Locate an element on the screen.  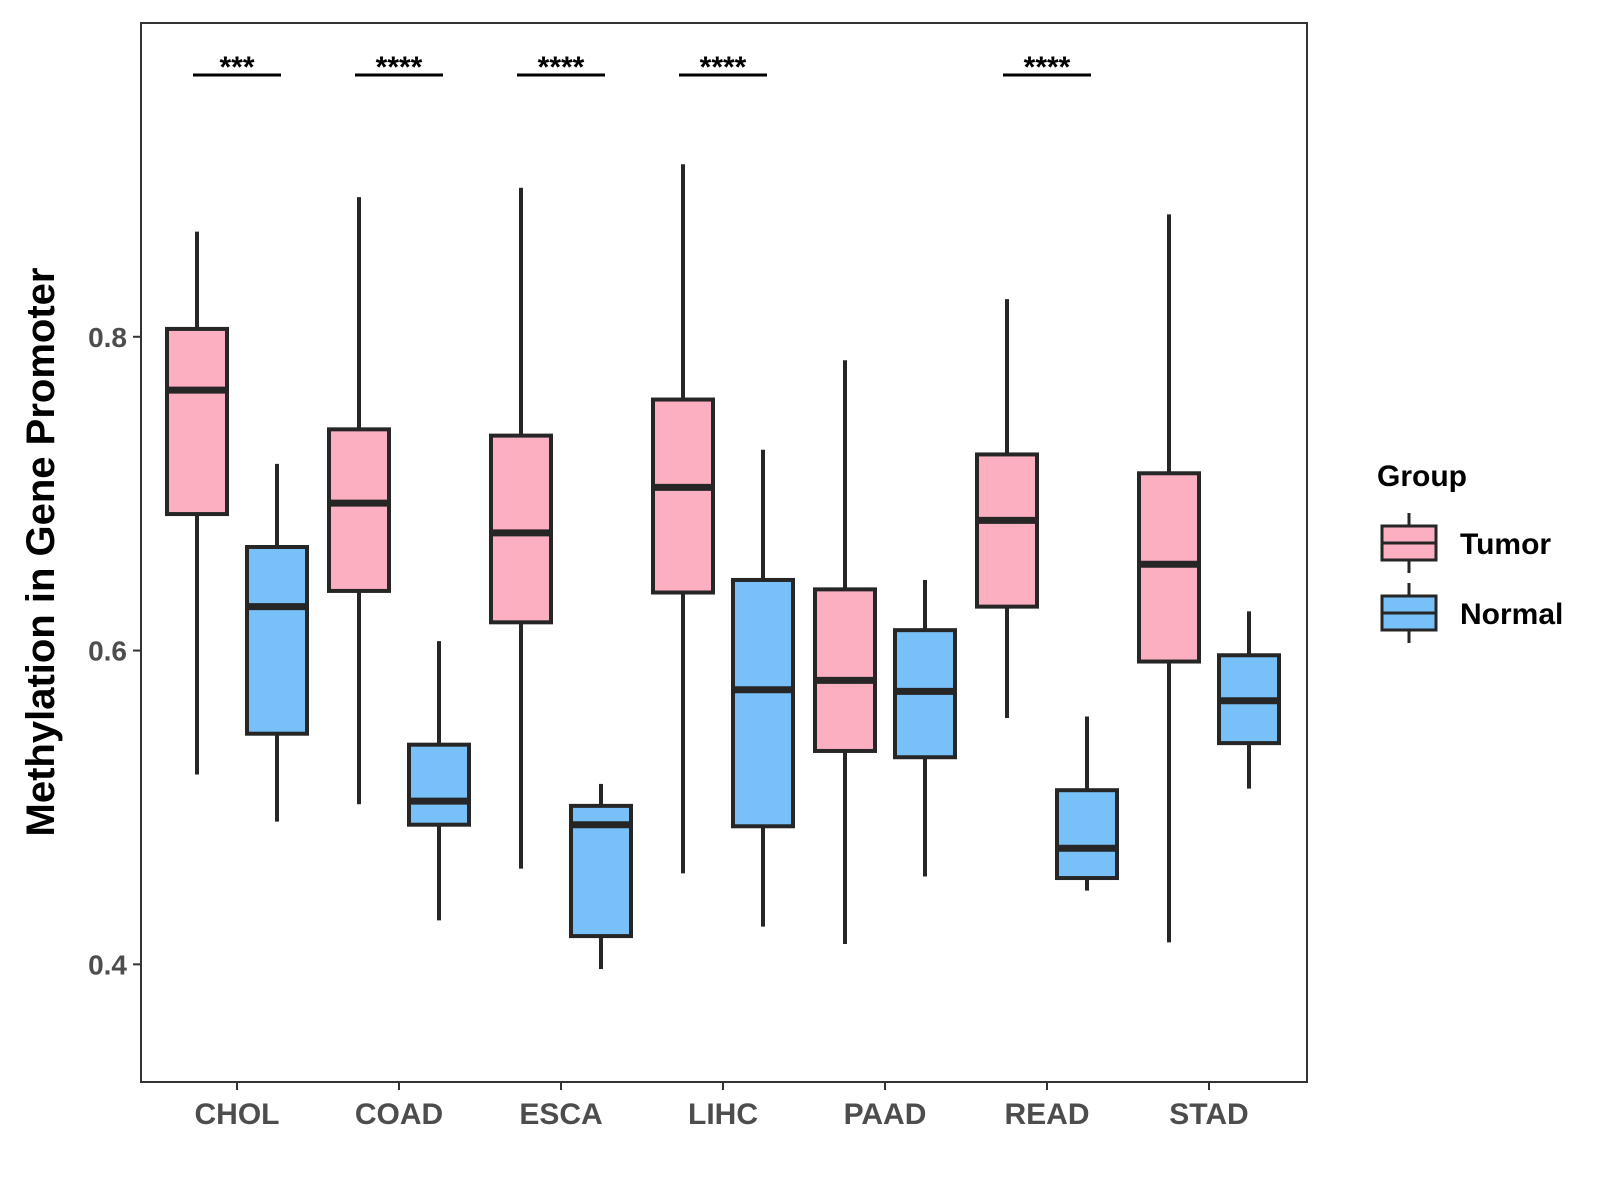
box-normal-coad is located at coordinates (439, 781).